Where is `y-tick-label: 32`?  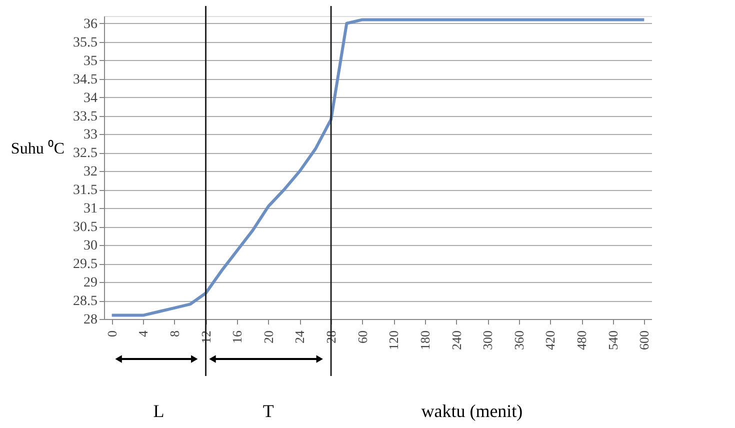 y-tick-label: 32 is located at coordinates (91, 172).